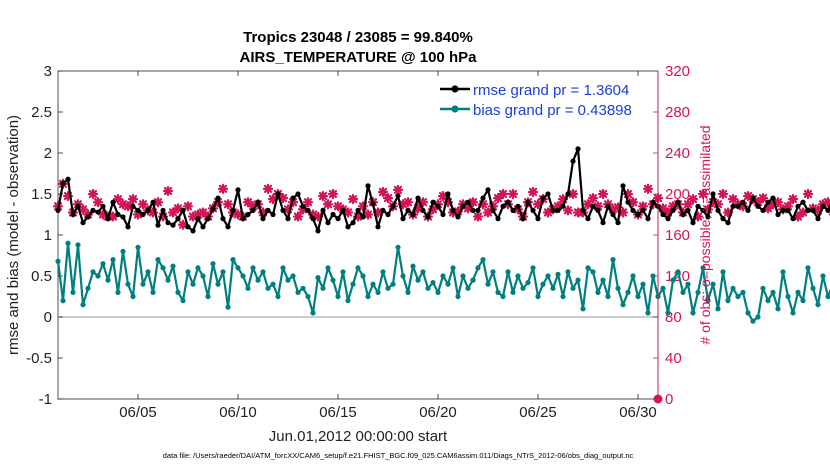 This screenshot has height=470, width=830. I want to click on left-tick-label: 0, so click(48, 317).